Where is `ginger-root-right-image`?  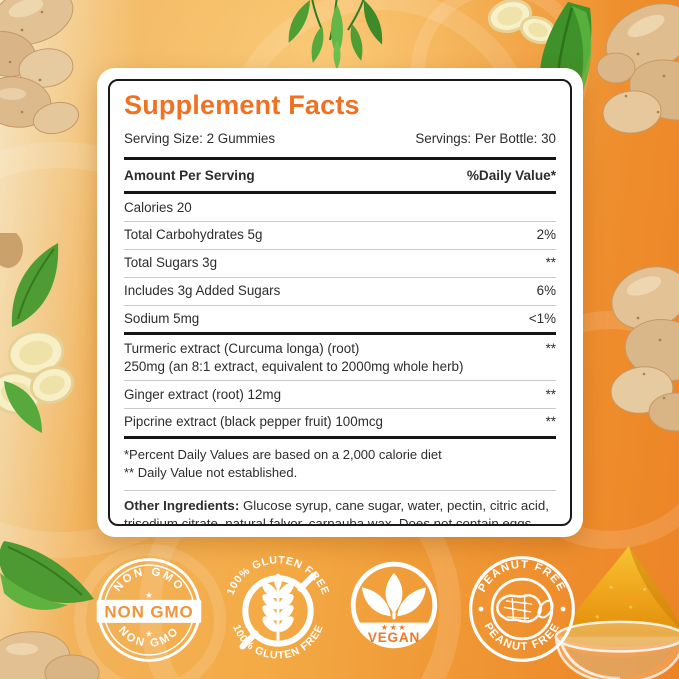
ginger-root-right-image is located at coordinates (644, 349).